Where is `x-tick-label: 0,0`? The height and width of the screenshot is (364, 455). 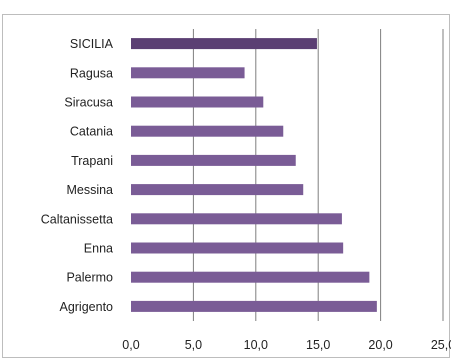 x-tick-label: 0,0 is located at coordinates (130, 345).